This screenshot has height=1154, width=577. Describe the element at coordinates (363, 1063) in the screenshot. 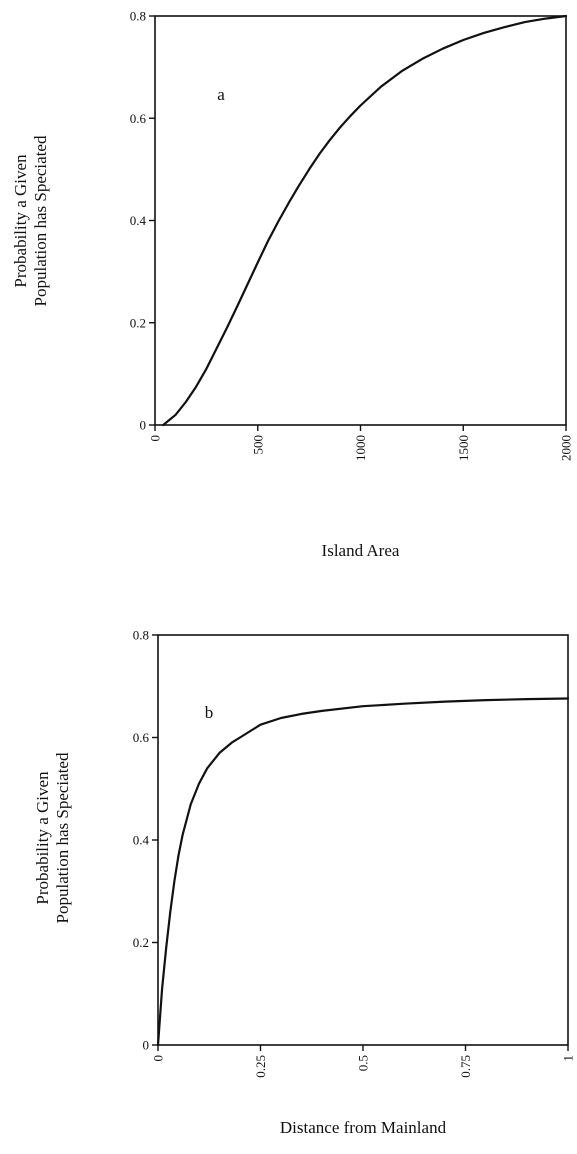

I see `x-tick-label: 0.5` at that location.